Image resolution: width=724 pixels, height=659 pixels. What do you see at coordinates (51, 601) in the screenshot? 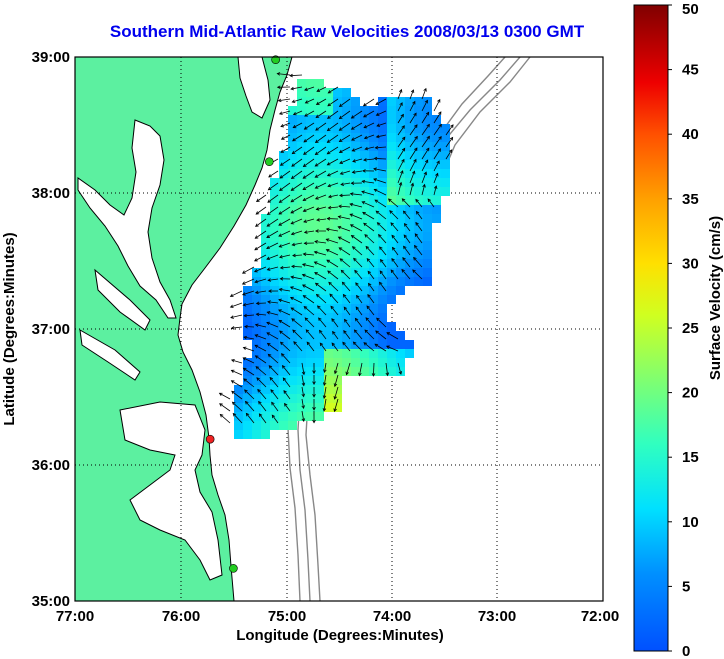
I see `y-tick-label: 35:00` at bounding box center [51, 601].